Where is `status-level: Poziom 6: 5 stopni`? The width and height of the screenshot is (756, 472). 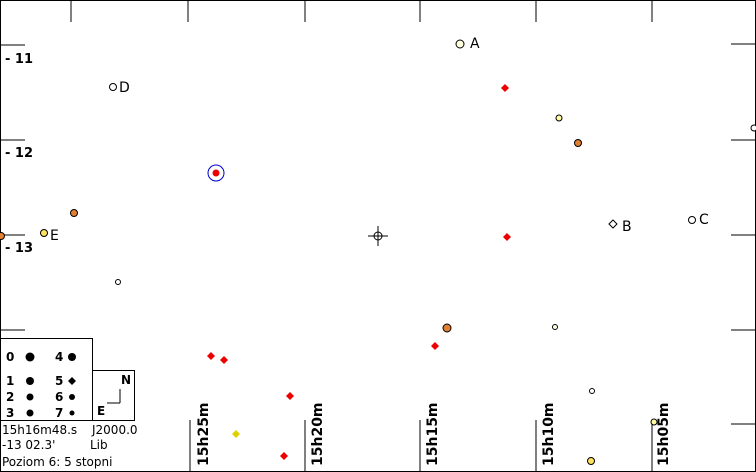
status-level: Poziom 6: 5 stopni is located at coordinates (57, 462).